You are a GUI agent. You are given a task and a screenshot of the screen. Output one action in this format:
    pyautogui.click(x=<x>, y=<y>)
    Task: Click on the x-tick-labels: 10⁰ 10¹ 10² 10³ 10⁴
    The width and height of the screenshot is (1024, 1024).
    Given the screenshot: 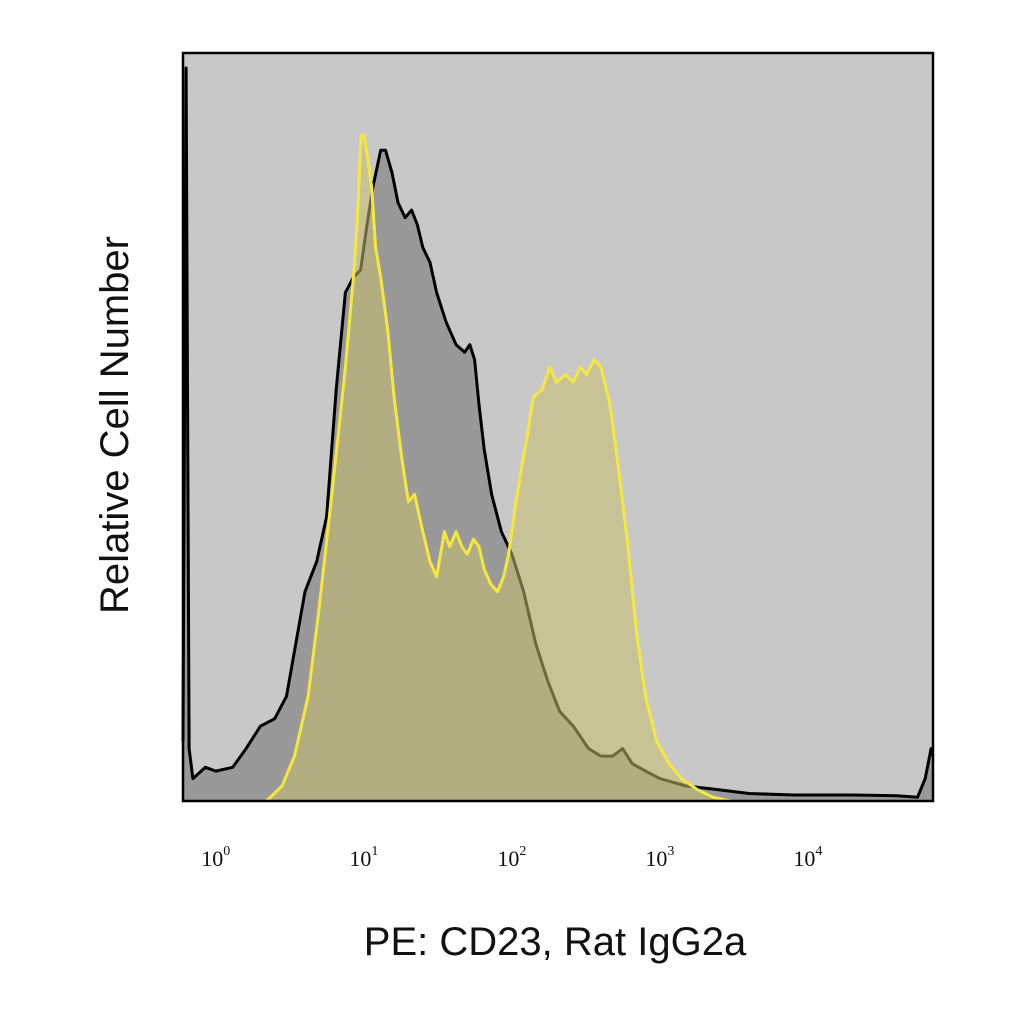 What is the action you would take?
    pyautogui.click(x=511, y=857)
    